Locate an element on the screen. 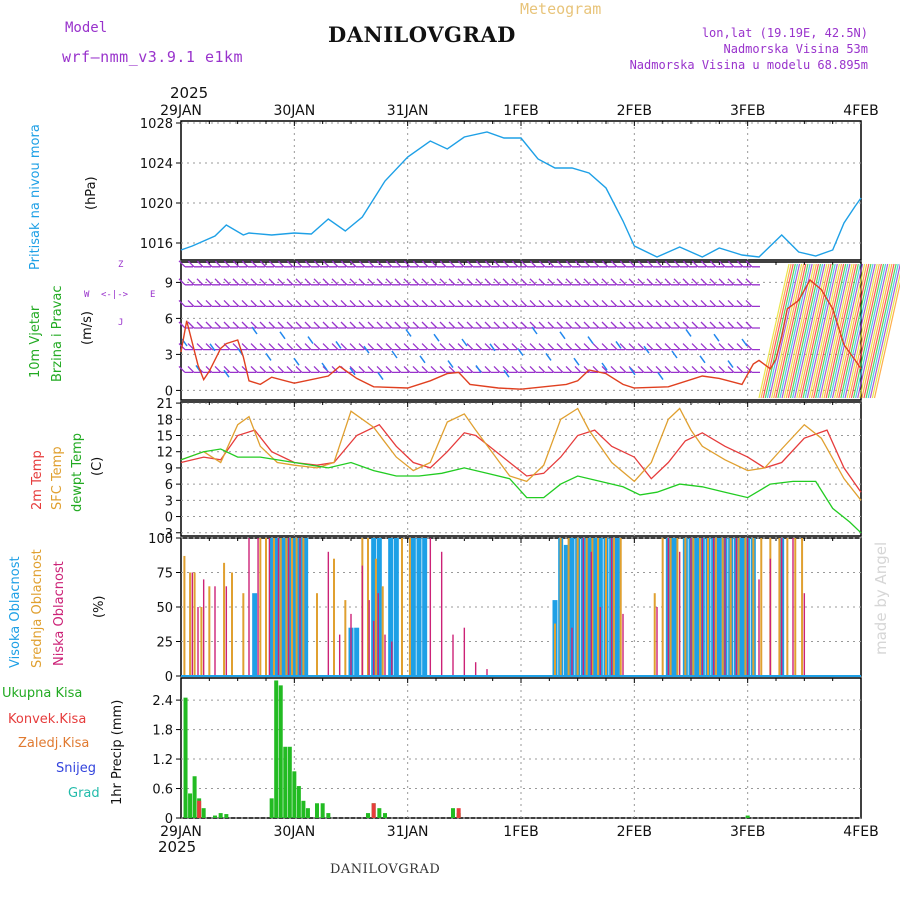 Image resolution: width=900 pixels, height=900 pixels. y-tick-label: 1020 is located at coordinates (156, 204).